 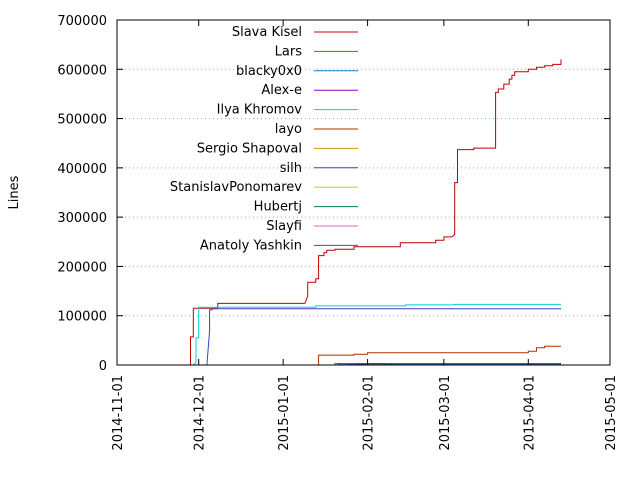 I want to click on legend-label: Ilya Khromov, so click(x=260, y=110).